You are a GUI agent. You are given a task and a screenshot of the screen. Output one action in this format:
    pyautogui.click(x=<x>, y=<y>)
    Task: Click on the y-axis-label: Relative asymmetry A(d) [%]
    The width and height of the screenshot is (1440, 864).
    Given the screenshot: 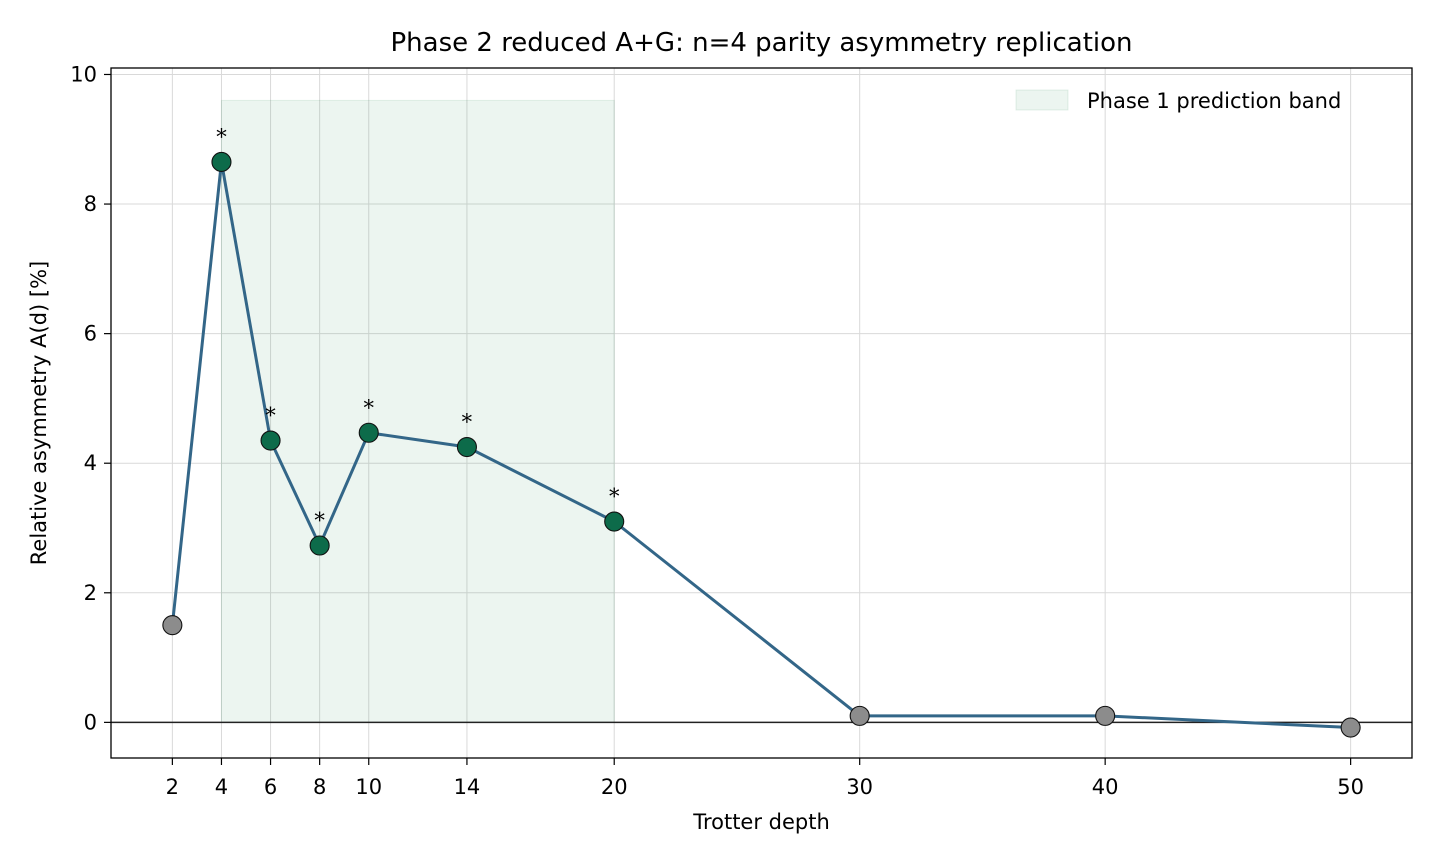 What is the action you would take?
    pyautogui.click(x=39, y=413)
    